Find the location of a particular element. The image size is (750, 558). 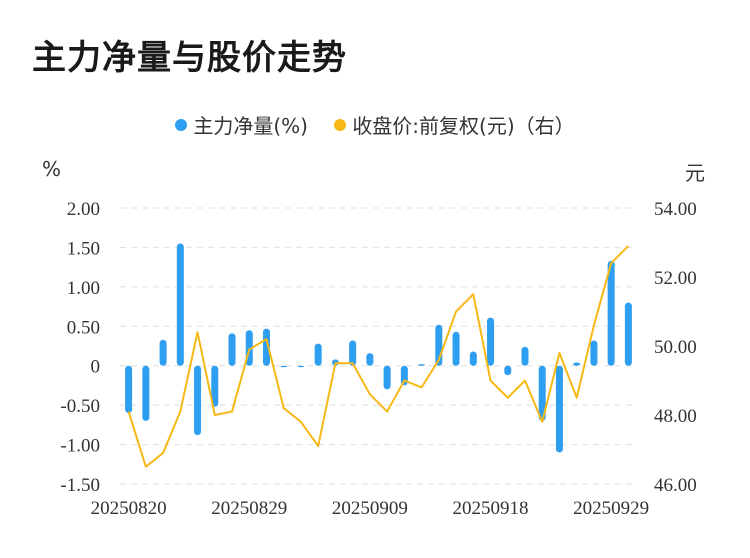

right-axis-tick-label: 54.00 is located at coordinates (675, 209).